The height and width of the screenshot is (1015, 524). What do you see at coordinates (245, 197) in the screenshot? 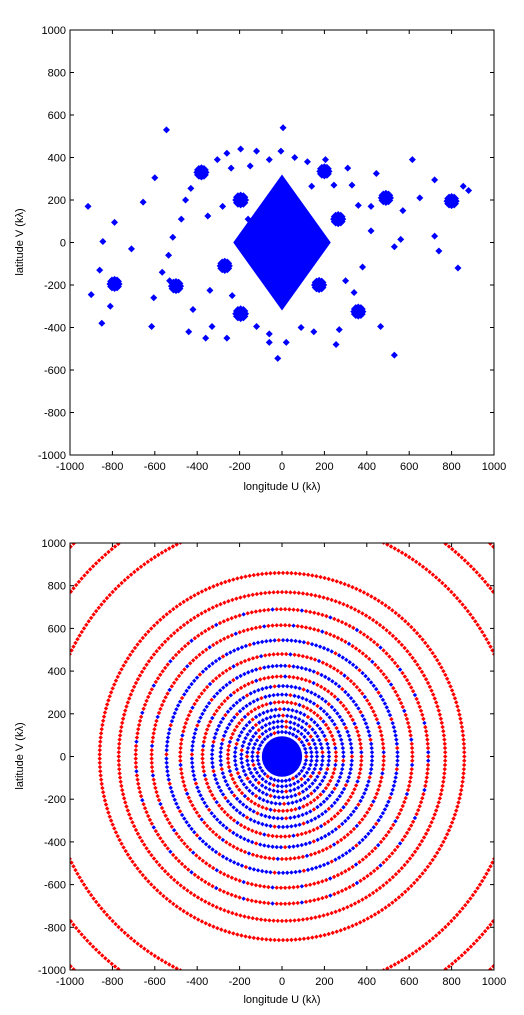
I see `cluster-edge-point` at bounding box center [245, 197].